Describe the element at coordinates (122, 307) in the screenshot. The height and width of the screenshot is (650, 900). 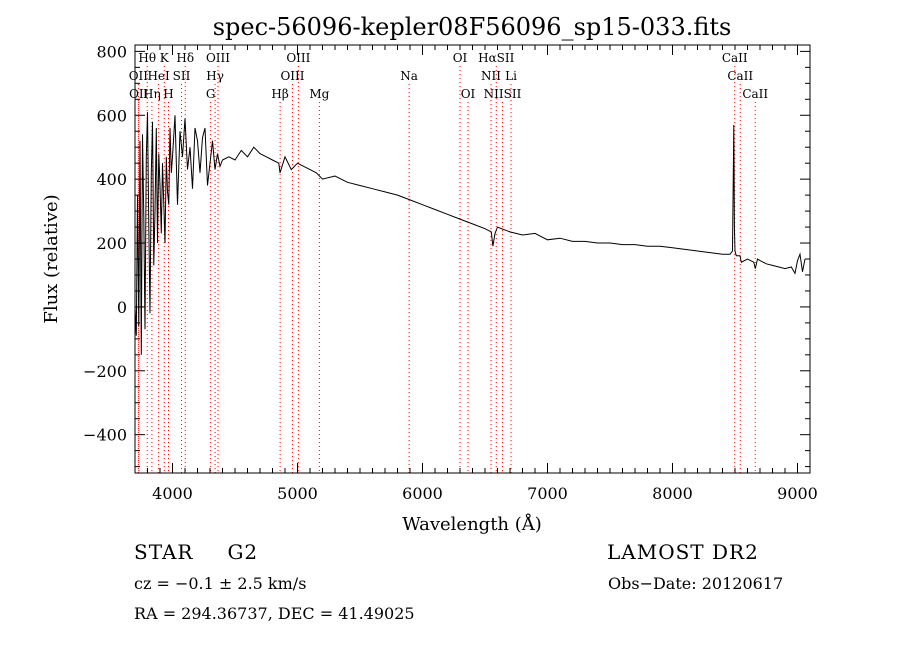
I see `y-tick-label: 0` at that location.